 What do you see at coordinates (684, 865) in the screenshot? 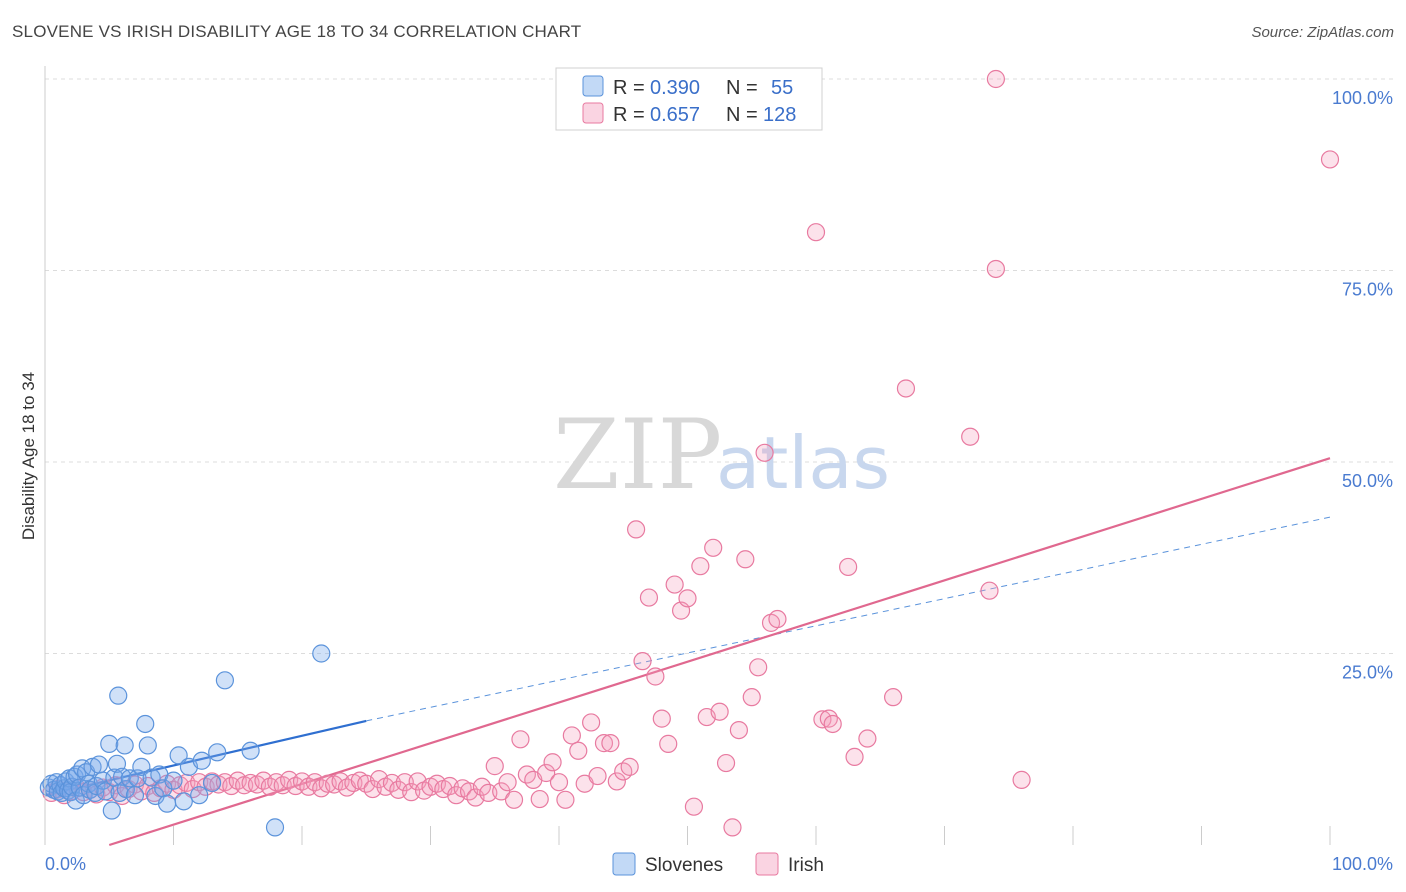
I see `bottom-legend-label-slovenes: Slovenes` at bounding box center [684, 865].